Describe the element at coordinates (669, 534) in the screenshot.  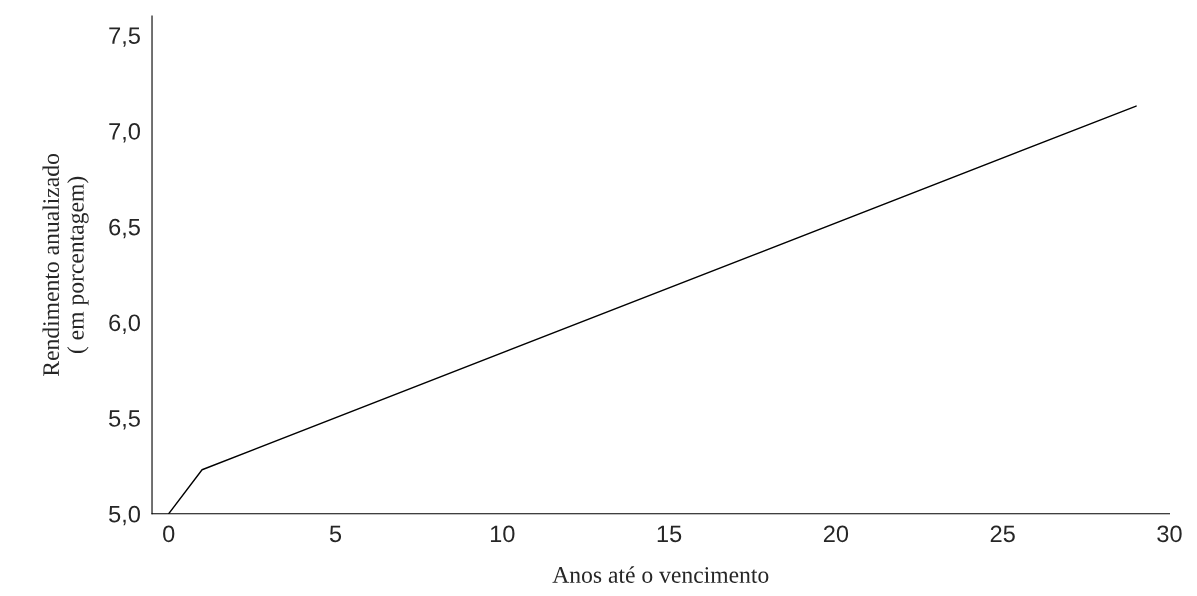
I see `x-tick-label: 15` at that location.